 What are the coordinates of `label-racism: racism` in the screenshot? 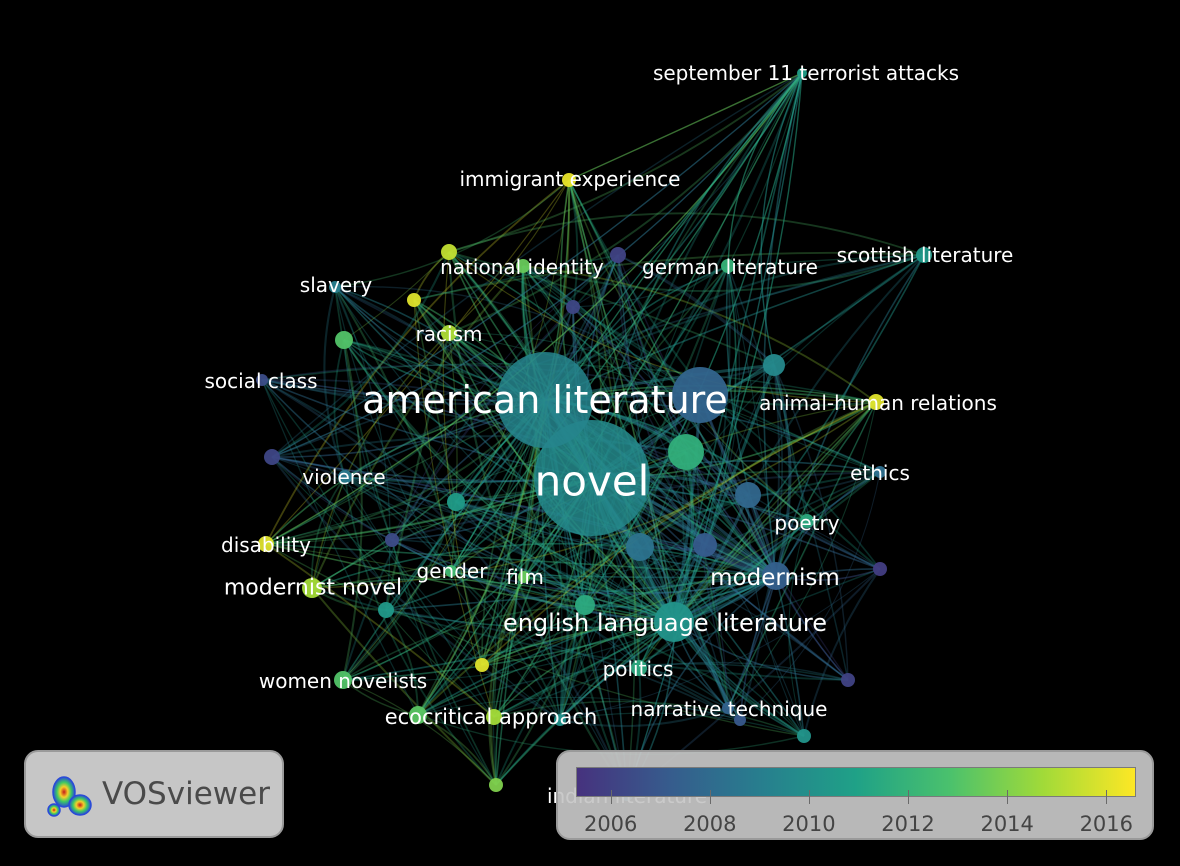 It's located at (449, 334).